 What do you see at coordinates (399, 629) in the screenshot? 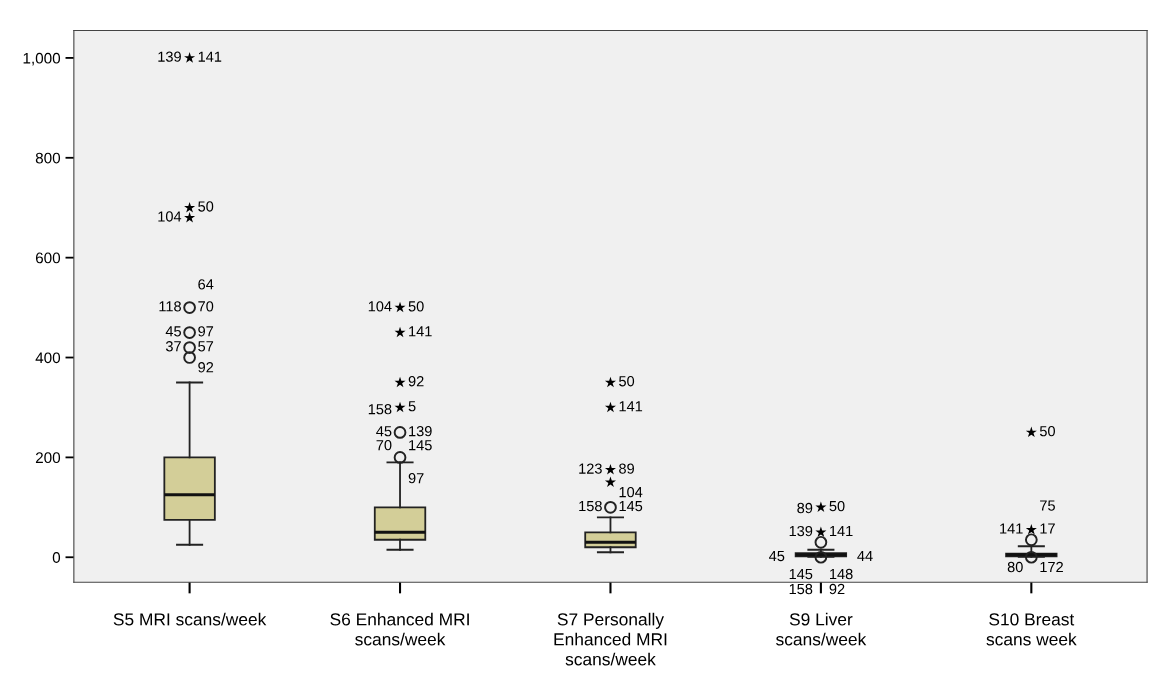
I see `x-tick-label: S6 Enhanced MRI scans/week` at bounding box center [399, 629].